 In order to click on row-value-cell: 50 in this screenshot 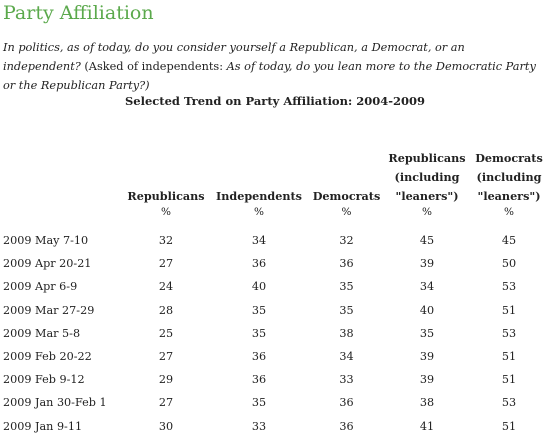, I will do `click(509, 264)`.